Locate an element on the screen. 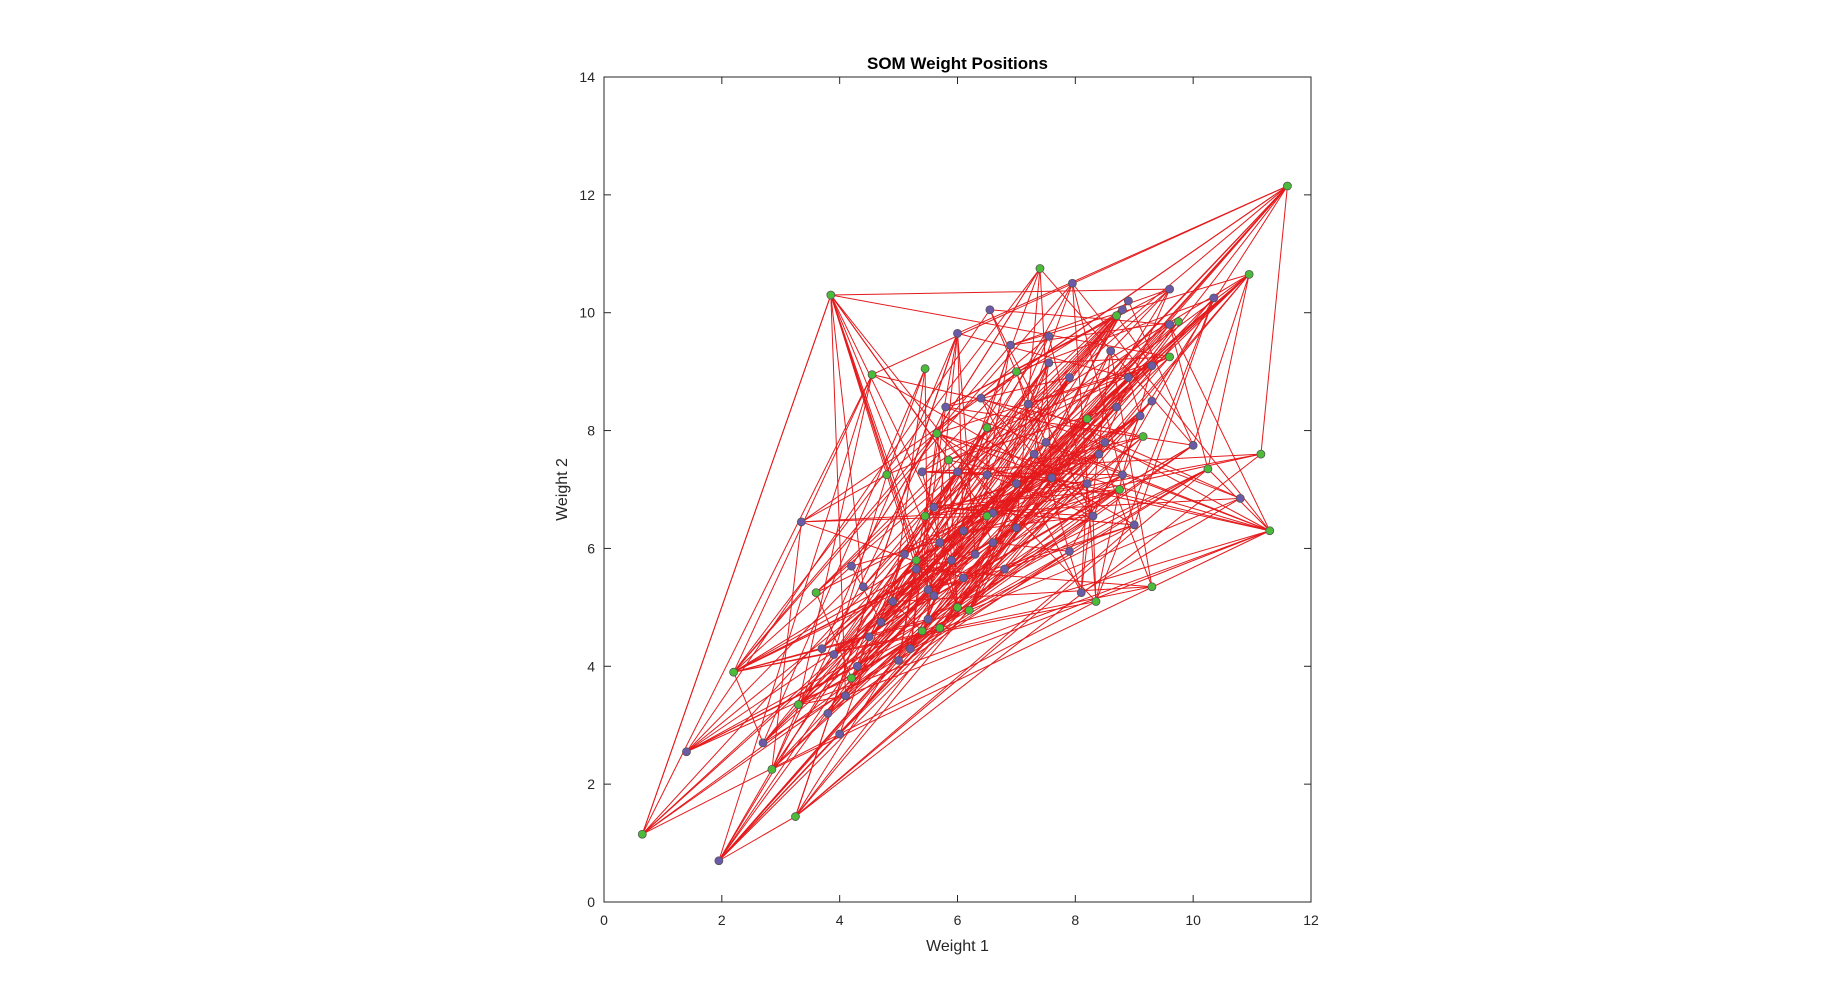 This screenshot has width=1827, height=1006. x-tick-label: 4 is located at coordinates (840, 920).